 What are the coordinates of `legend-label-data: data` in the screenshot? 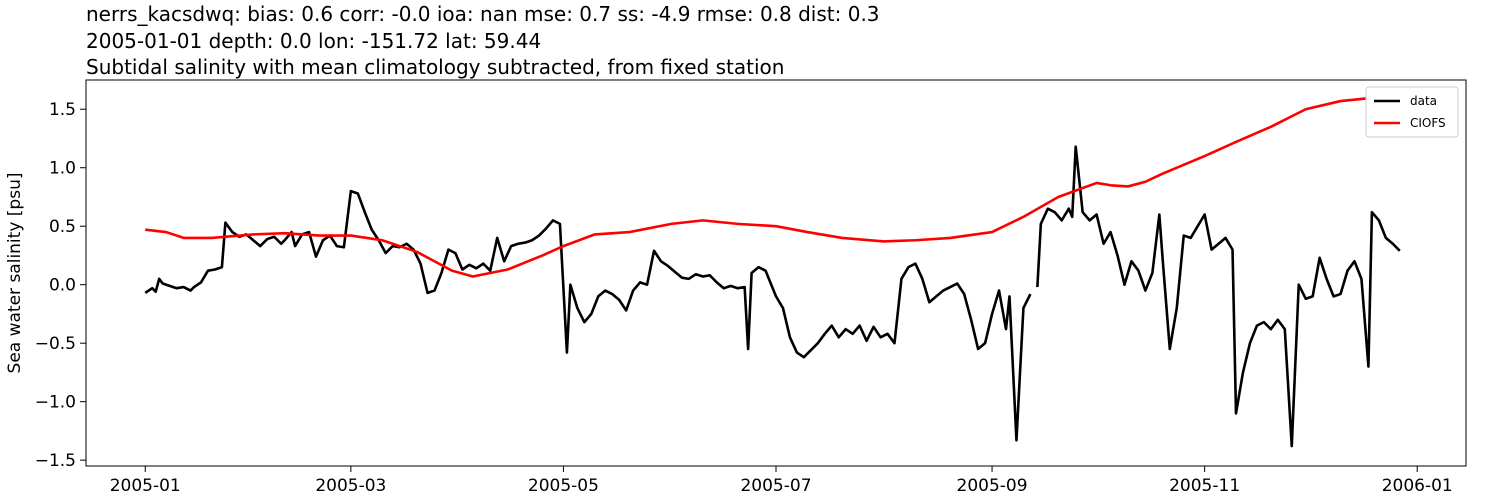 It's located at (1423, 101).